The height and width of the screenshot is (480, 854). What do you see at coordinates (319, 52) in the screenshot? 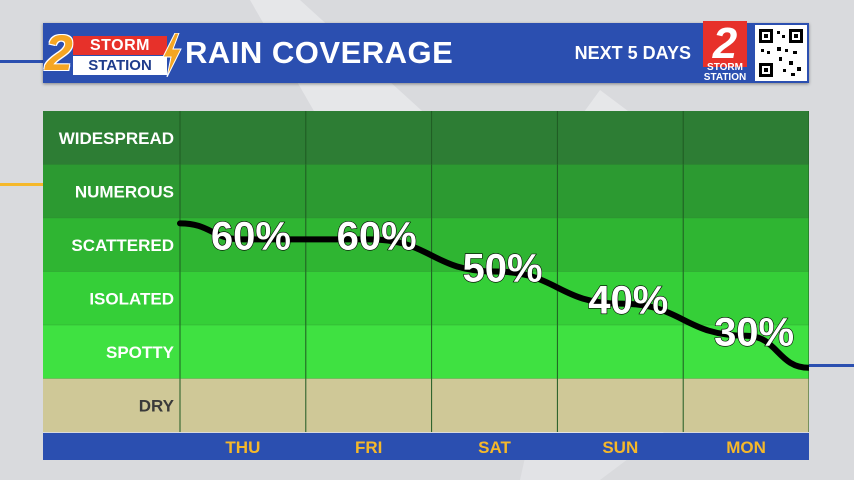
I see `page-title: RAIN COVERAGE` at bounding box center [319, 52].